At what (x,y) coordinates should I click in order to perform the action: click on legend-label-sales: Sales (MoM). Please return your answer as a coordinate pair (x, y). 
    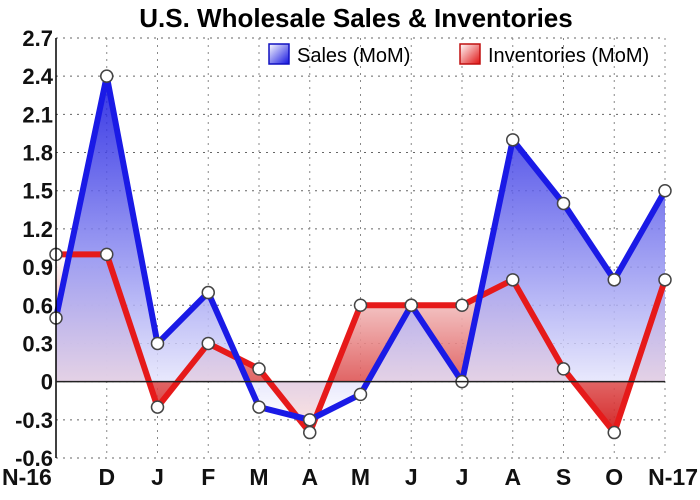
    Looking at the image, I should click on (353, 56).